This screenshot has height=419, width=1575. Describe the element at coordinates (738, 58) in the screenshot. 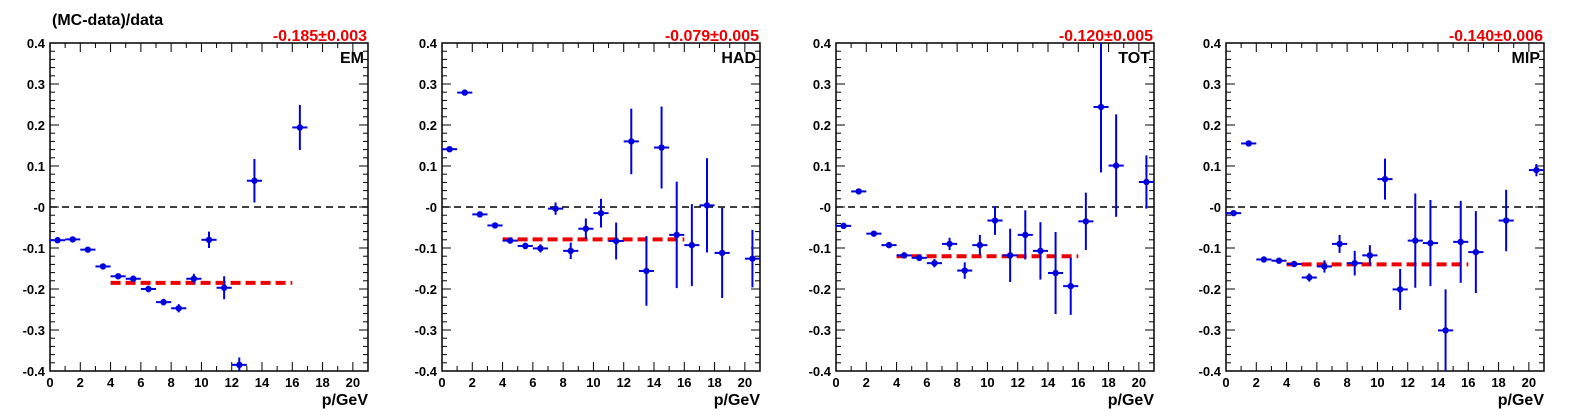

I see `panel-label: HAD` at that location.